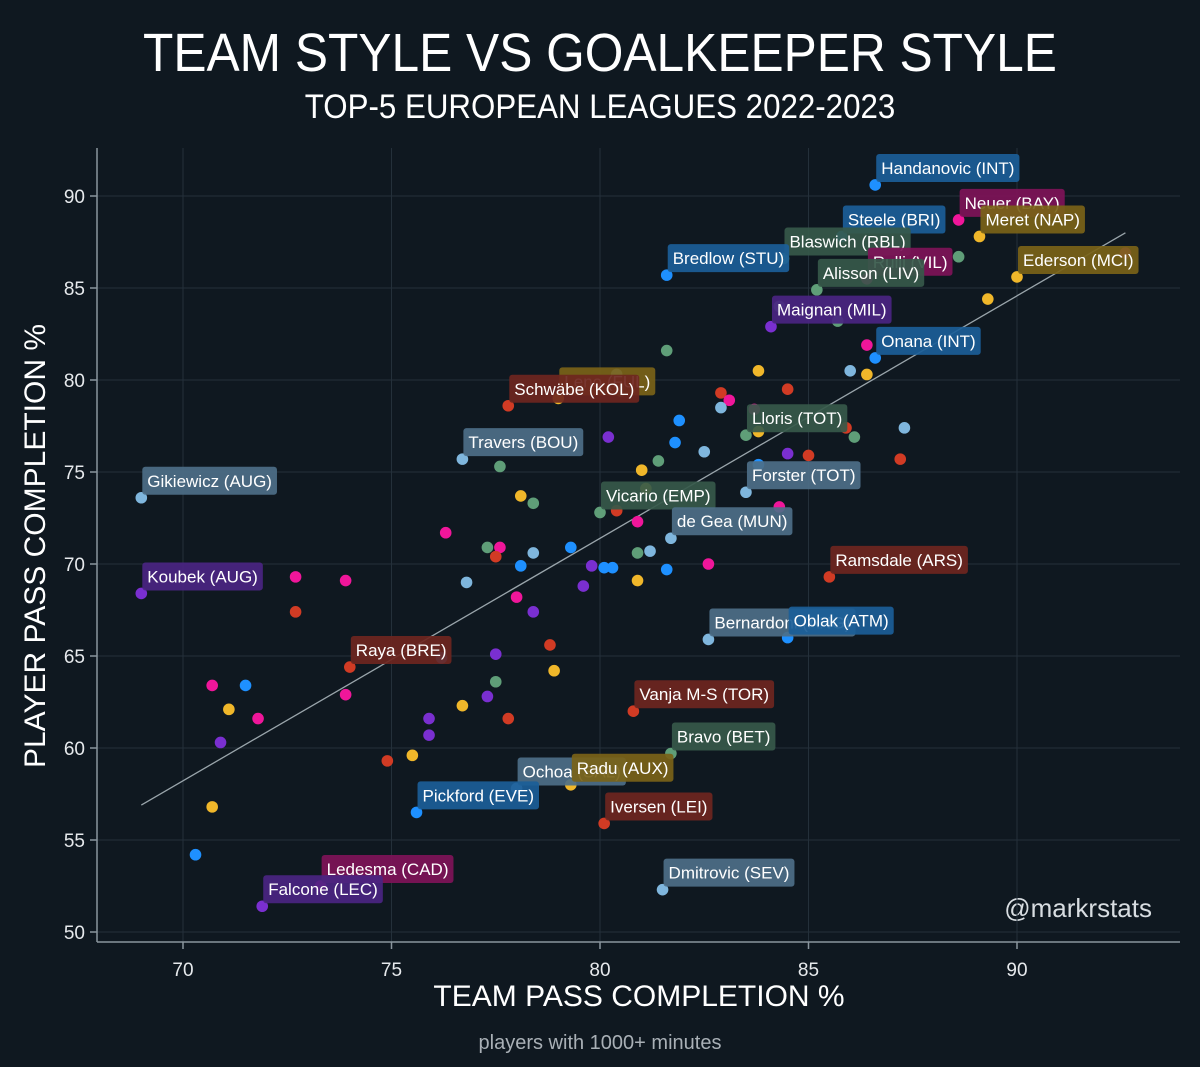 The height and width of the screenshot is (1067, 1200). I want to click on point-label: Koubek (AUG), so click(202, 576).